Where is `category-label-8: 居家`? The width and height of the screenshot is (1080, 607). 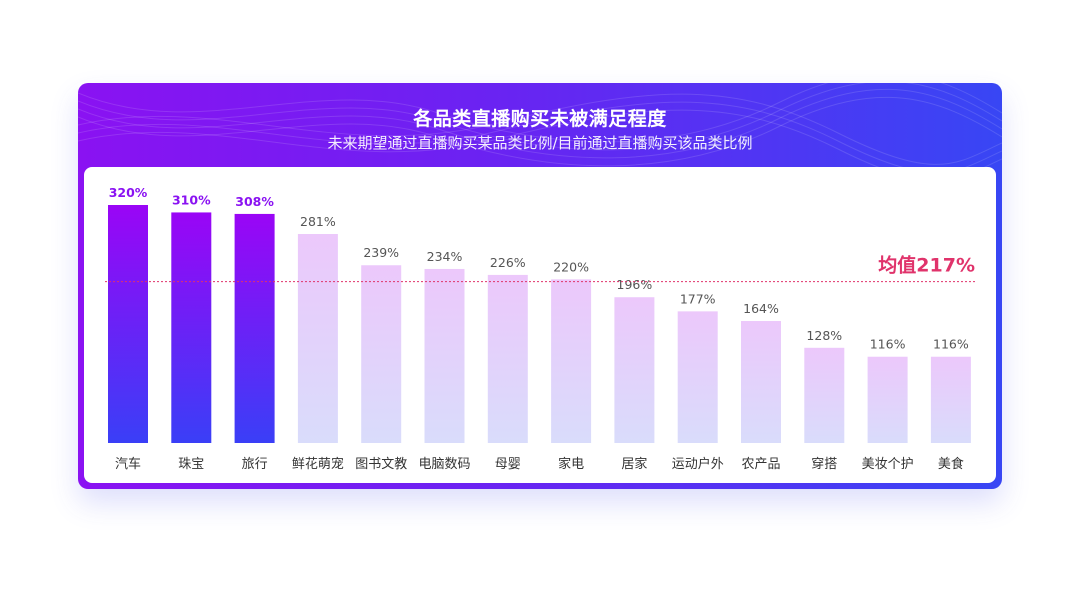
category-label-8: 居家 is located at coordinates (634, 464).